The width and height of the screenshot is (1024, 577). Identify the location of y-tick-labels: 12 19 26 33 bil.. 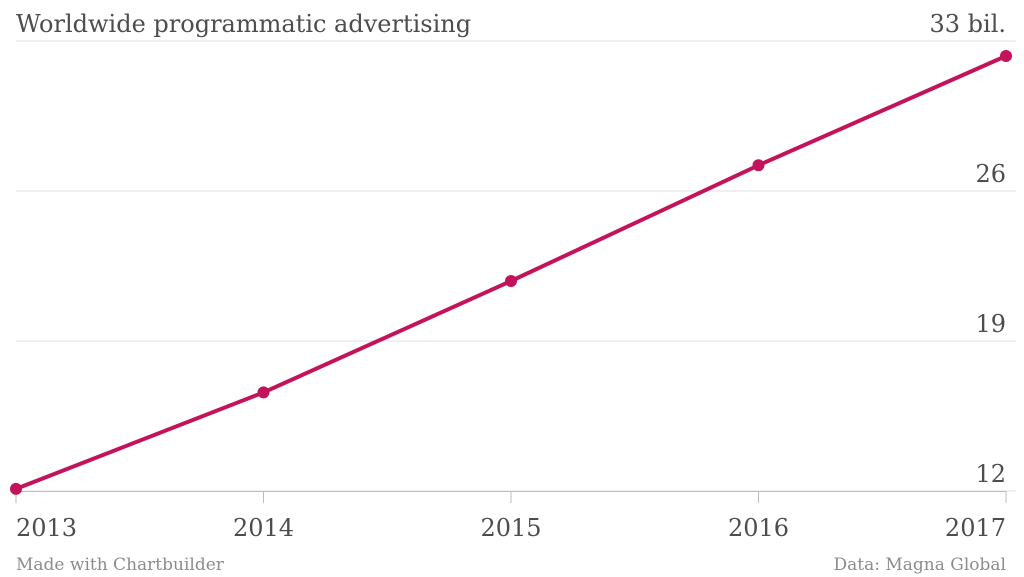
(967, 249).